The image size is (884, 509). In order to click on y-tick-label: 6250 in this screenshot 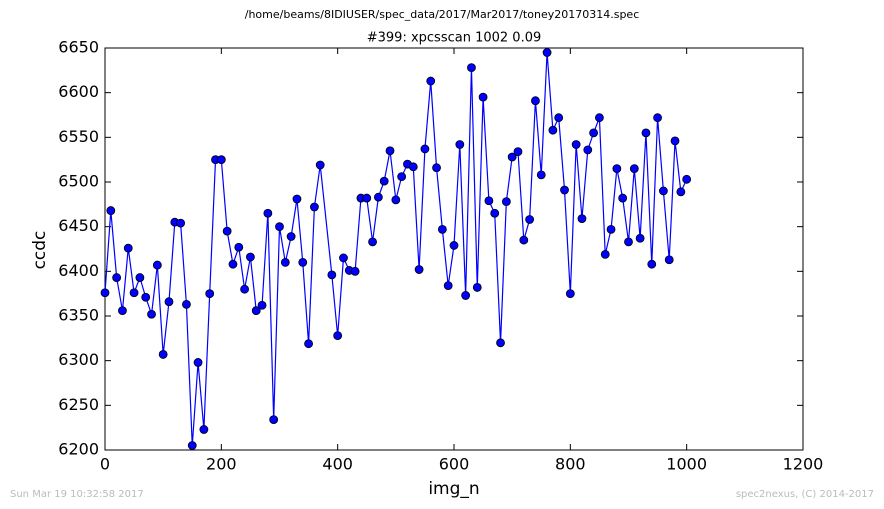, I will do `click(78, 404)`.